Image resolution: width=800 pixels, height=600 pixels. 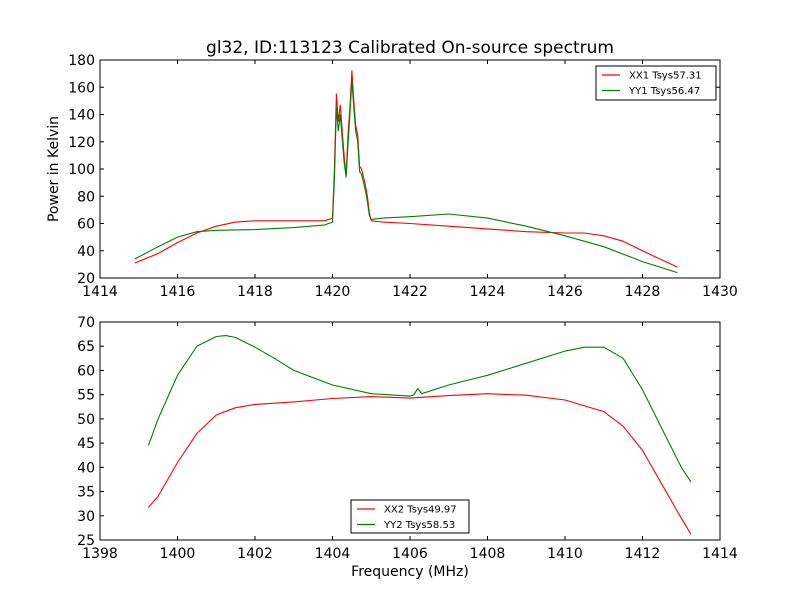 What do you see at coordinates (81, 170) in the screenshot?
I see `y-tick-label: 100` at bounding box center [81, 170].